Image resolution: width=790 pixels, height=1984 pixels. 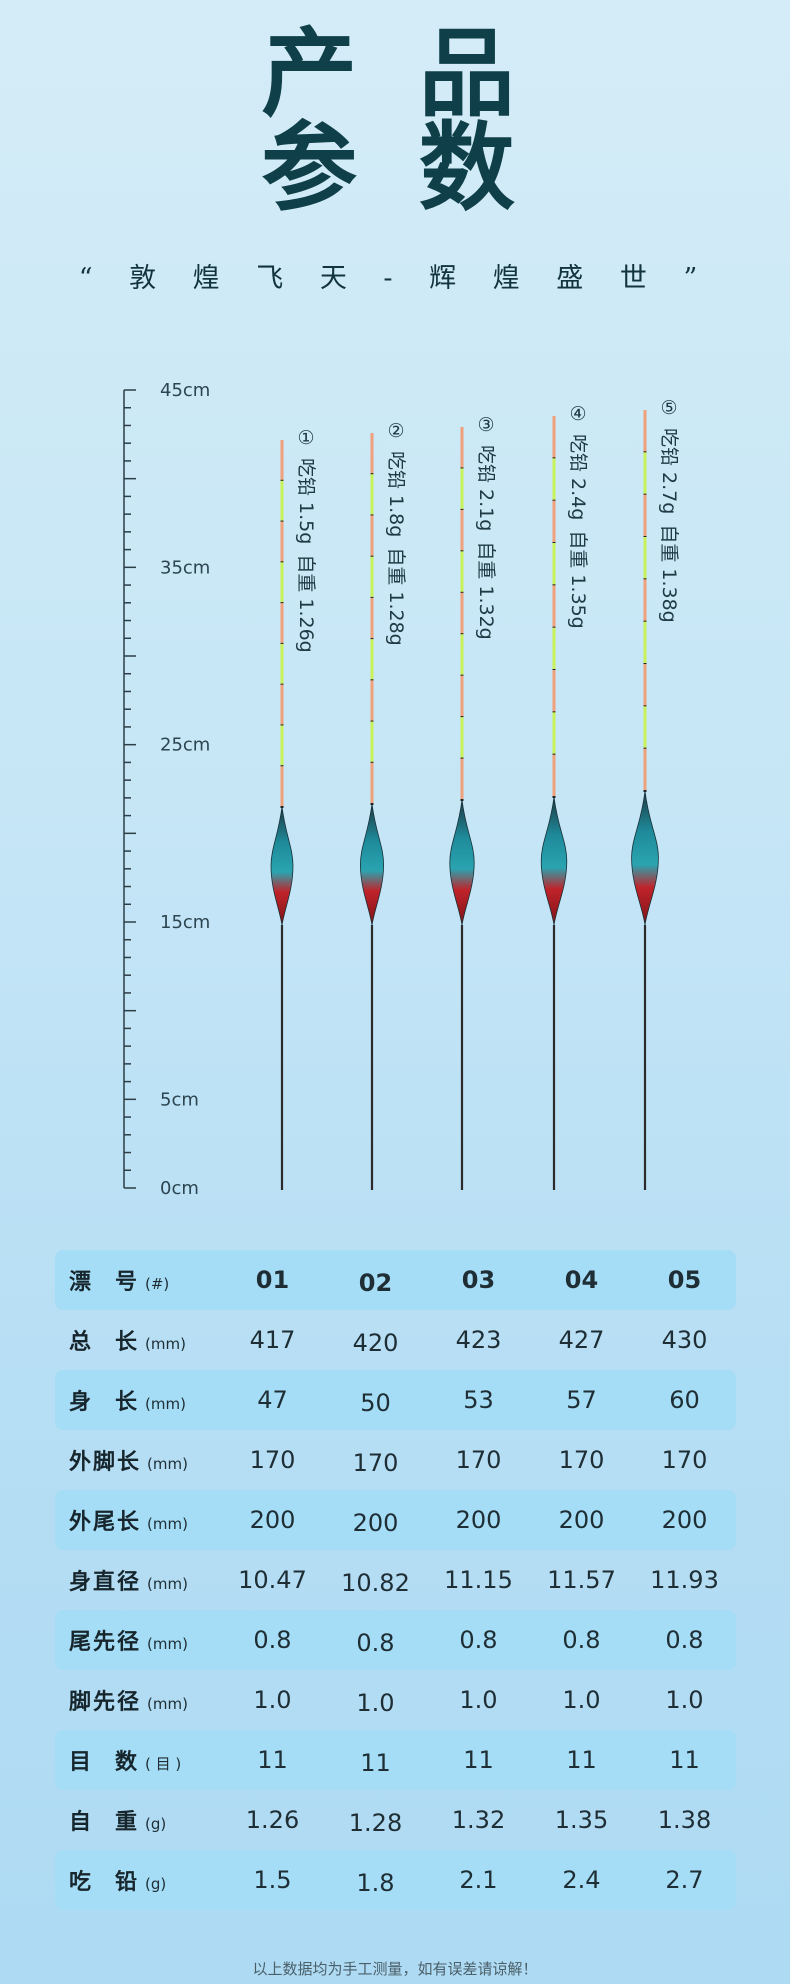 I want to click on table-row: 尾先径 (mm) 0.8 0.8 0.8 0.8 0.8, so click(x=395, y=1640).